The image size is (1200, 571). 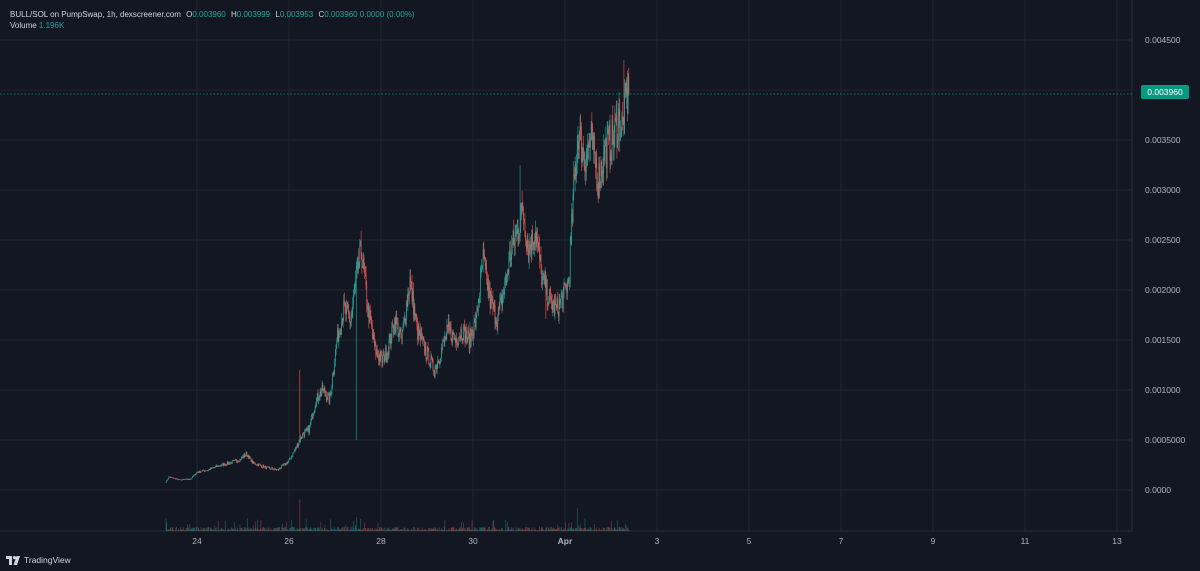 What do you see at coordinates (289, 541) in the screenshot?
I see `x-tick-label: 26` at bounding box center [289, 541].